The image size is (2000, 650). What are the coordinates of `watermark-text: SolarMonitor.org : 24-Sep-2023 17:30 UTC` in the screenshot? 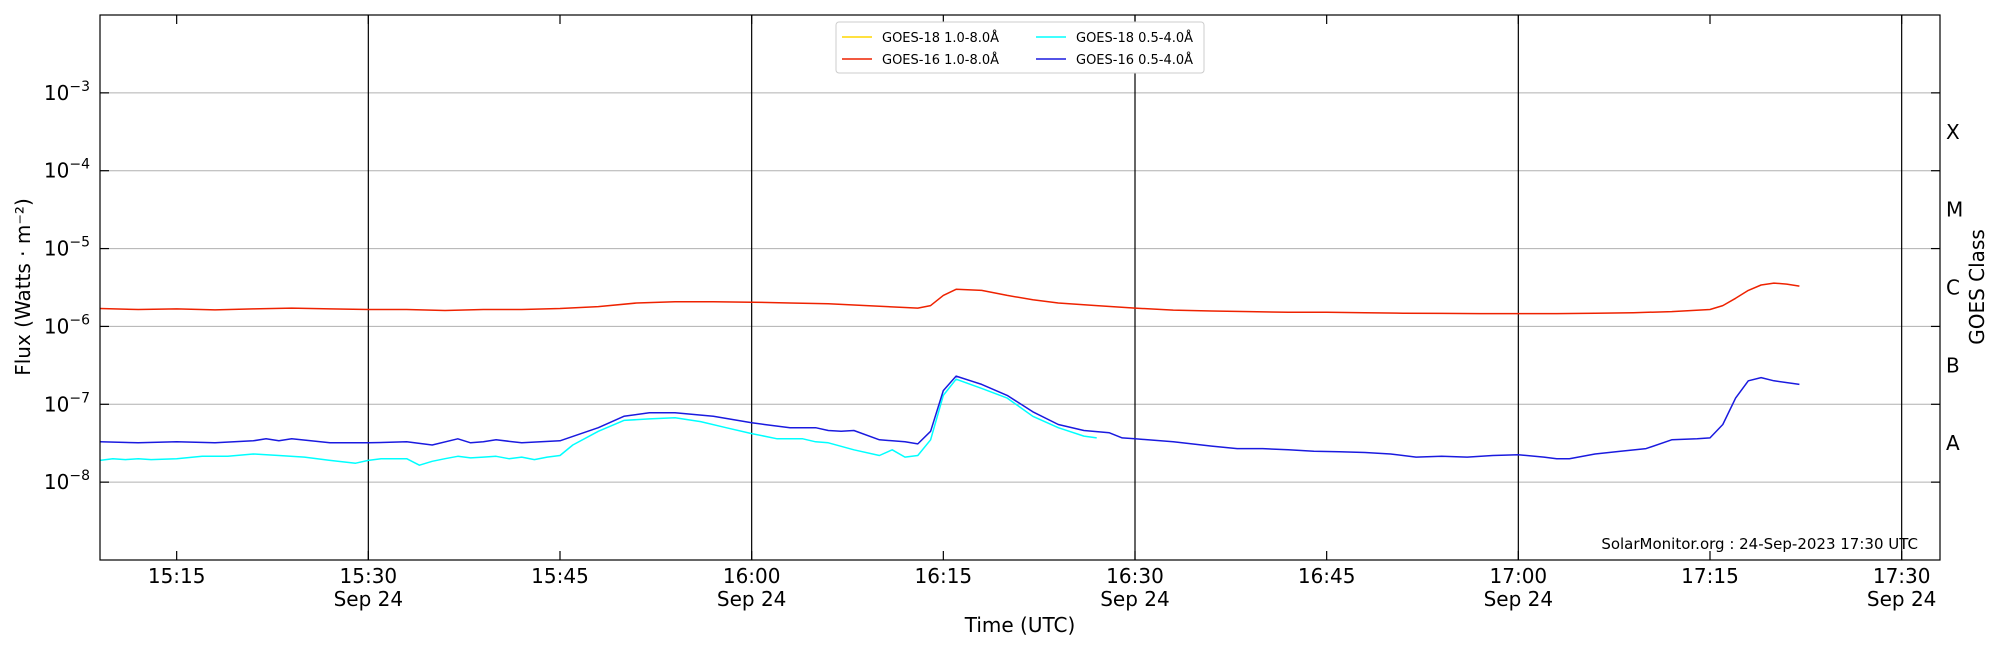 It's located at (1759, 544).